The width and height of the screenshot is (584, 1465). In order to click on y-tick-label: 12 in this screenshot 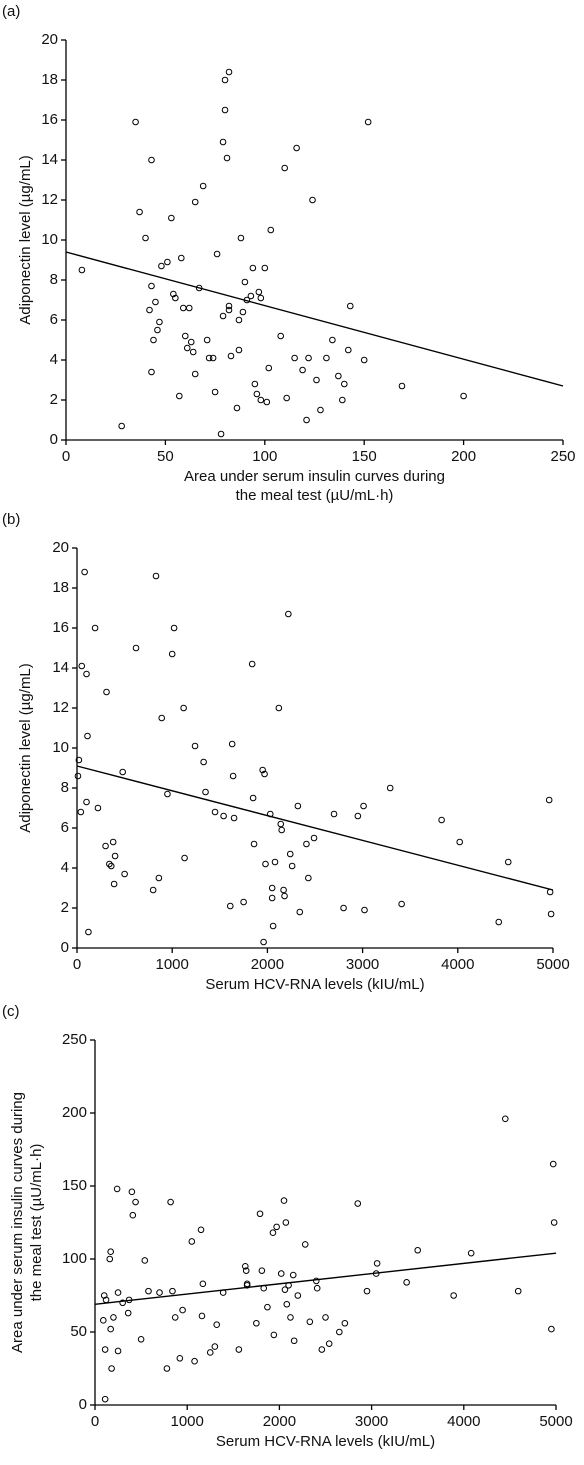, I will do `click(49, 199)`.